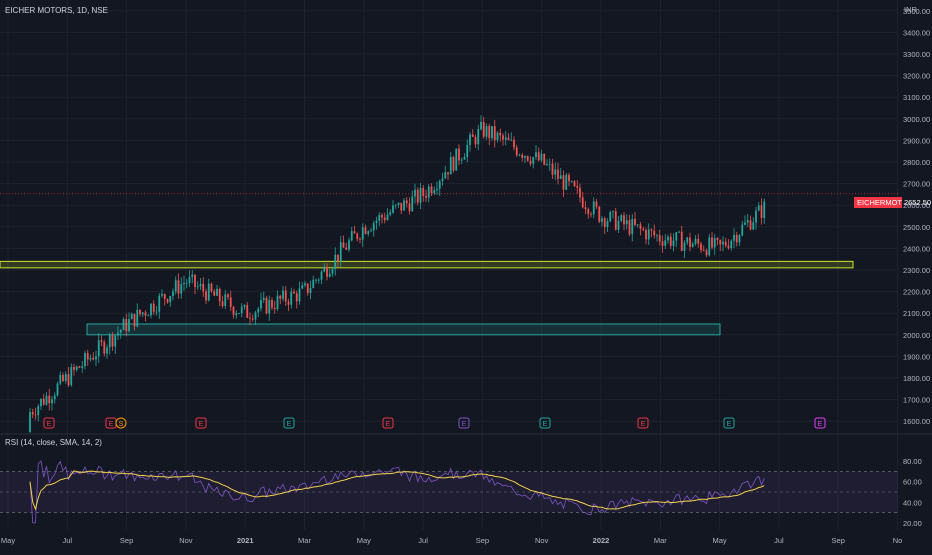 The height and width of the screenshot is (555, 932). I want to click on event-marker-upcoming, so click(820, 423).